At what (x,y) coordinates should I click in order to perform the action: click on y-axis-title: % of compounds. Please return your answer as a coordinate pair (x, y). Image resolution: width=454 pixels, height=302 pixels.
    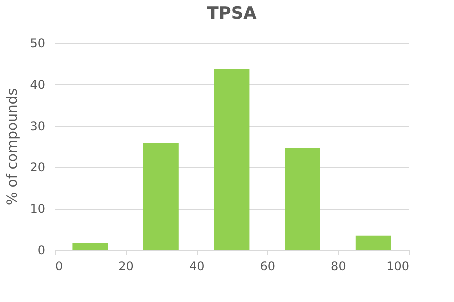
    Looking at the image, I should click on (13, 147).